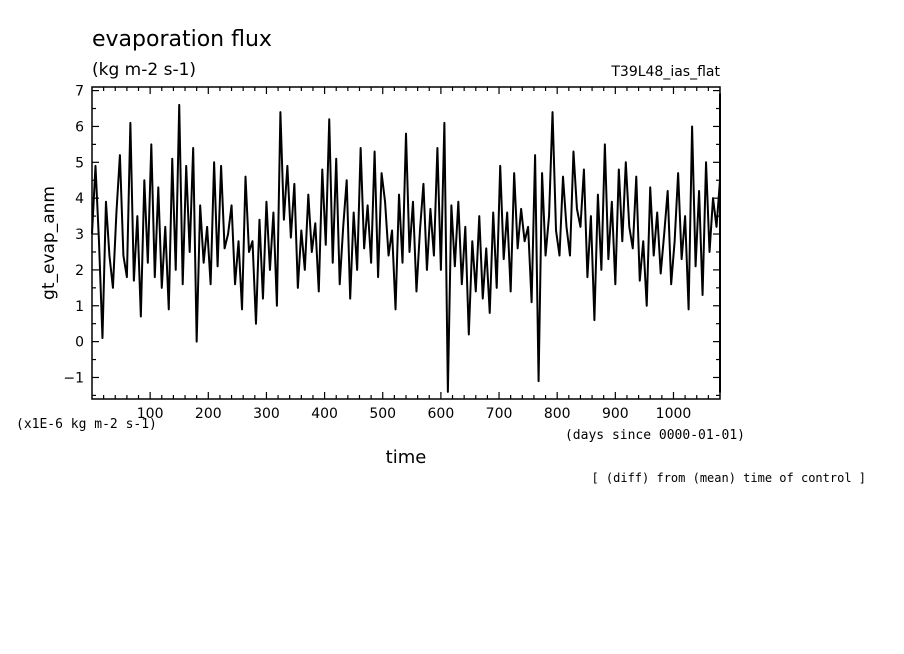  What do you see at coordinates (86, 424) in the screenshot?
I see `y-scale-note: (x1E-6 kg m-2 s-1)` at bounding box center [86, 424].